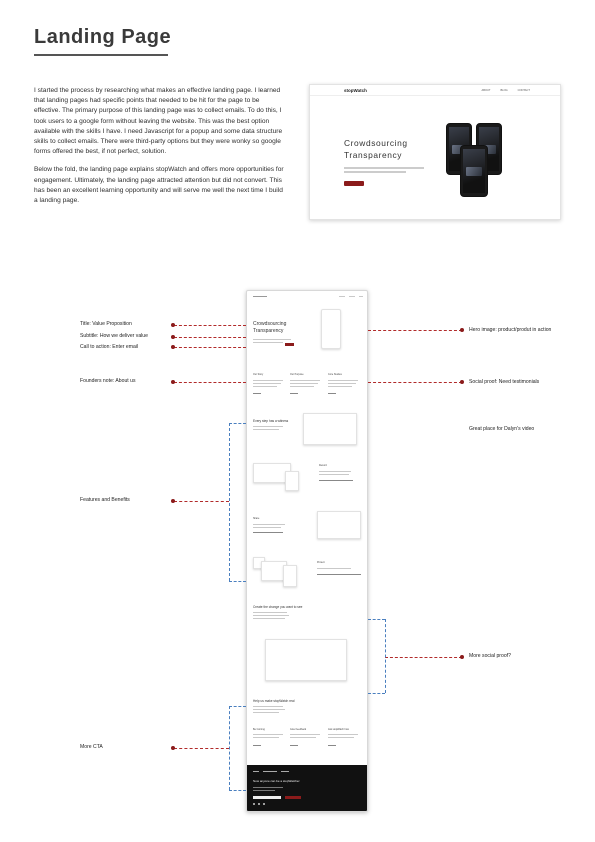  I want to click on mock-logo, so click(260, 296).